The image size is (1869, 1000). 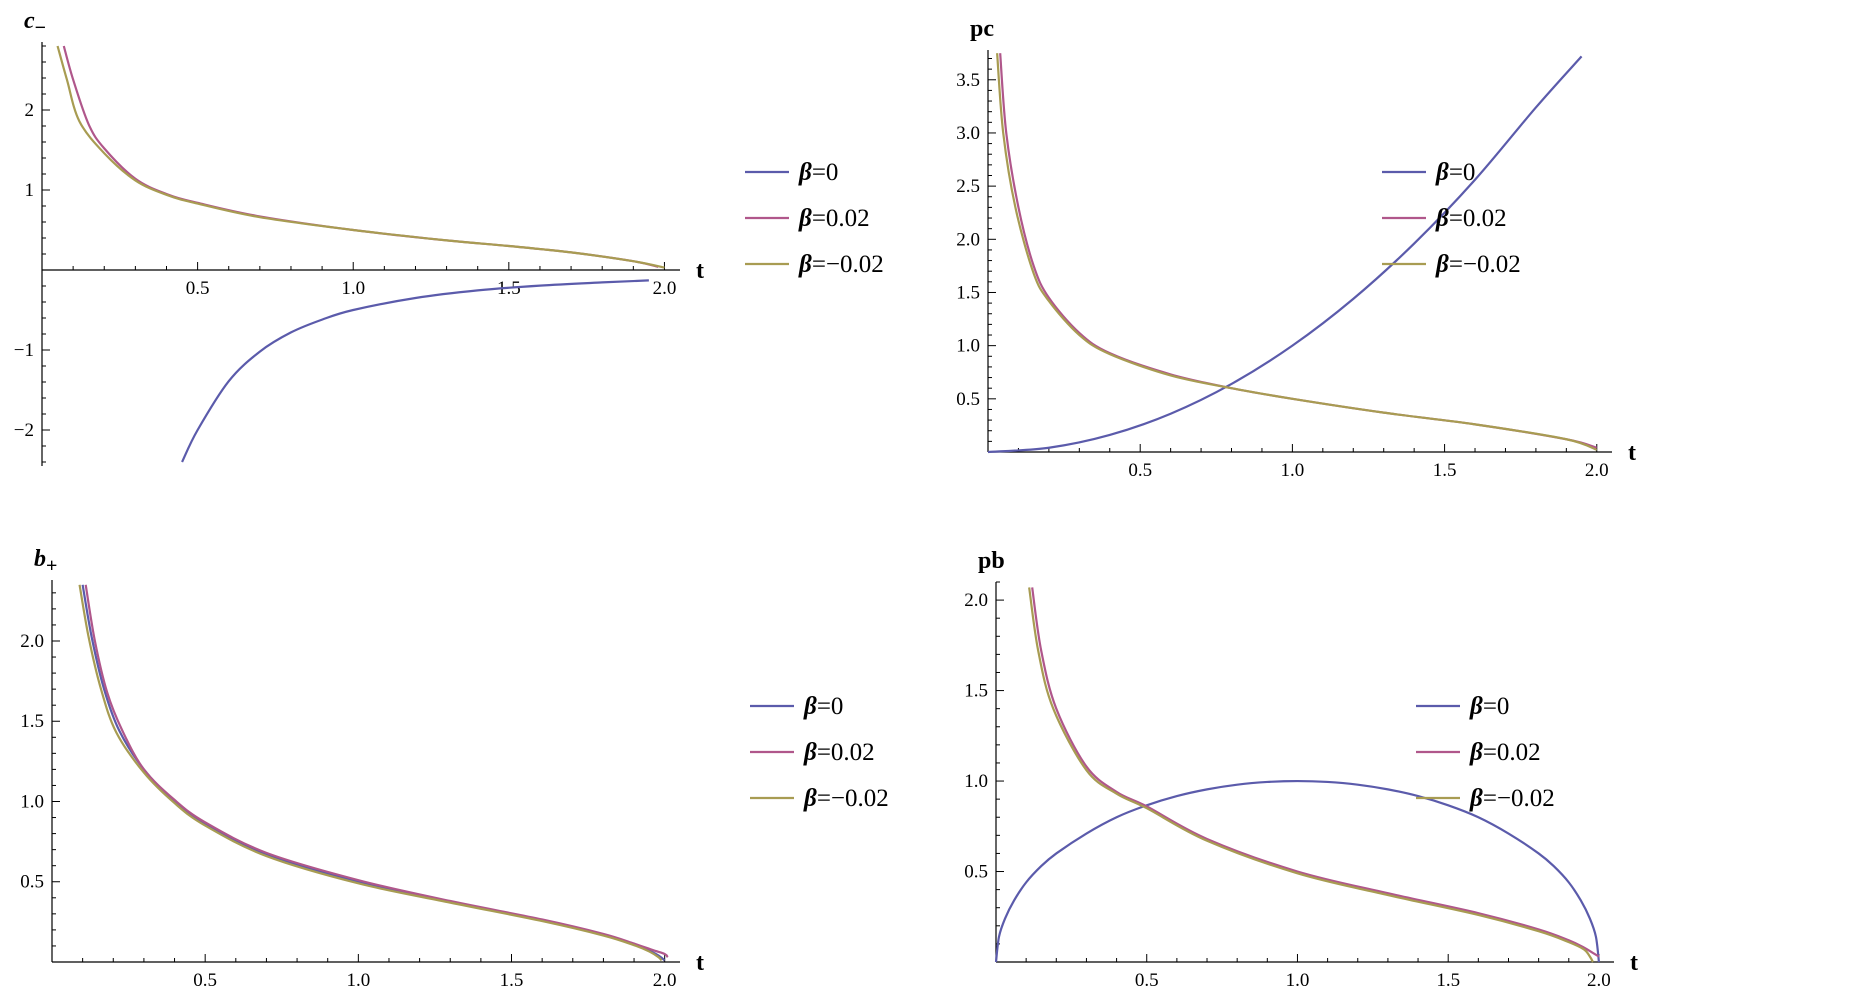 What do you see at coordinates (35, 23) in the screenshot?
I see `y-axis-label: c−` at bounding box center [35, 23].